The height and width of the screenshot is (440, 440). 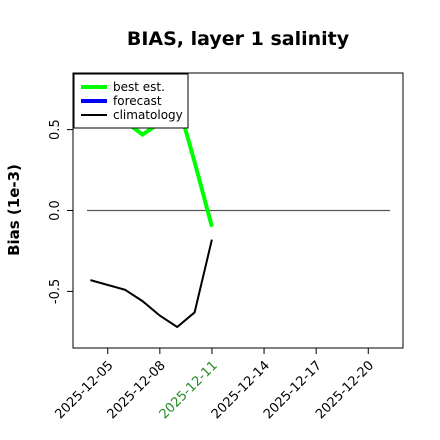 What do you see at coordinates (151, 284) in the screenshot?
I see `series-line-climatology` at bounding box center [151, 284].